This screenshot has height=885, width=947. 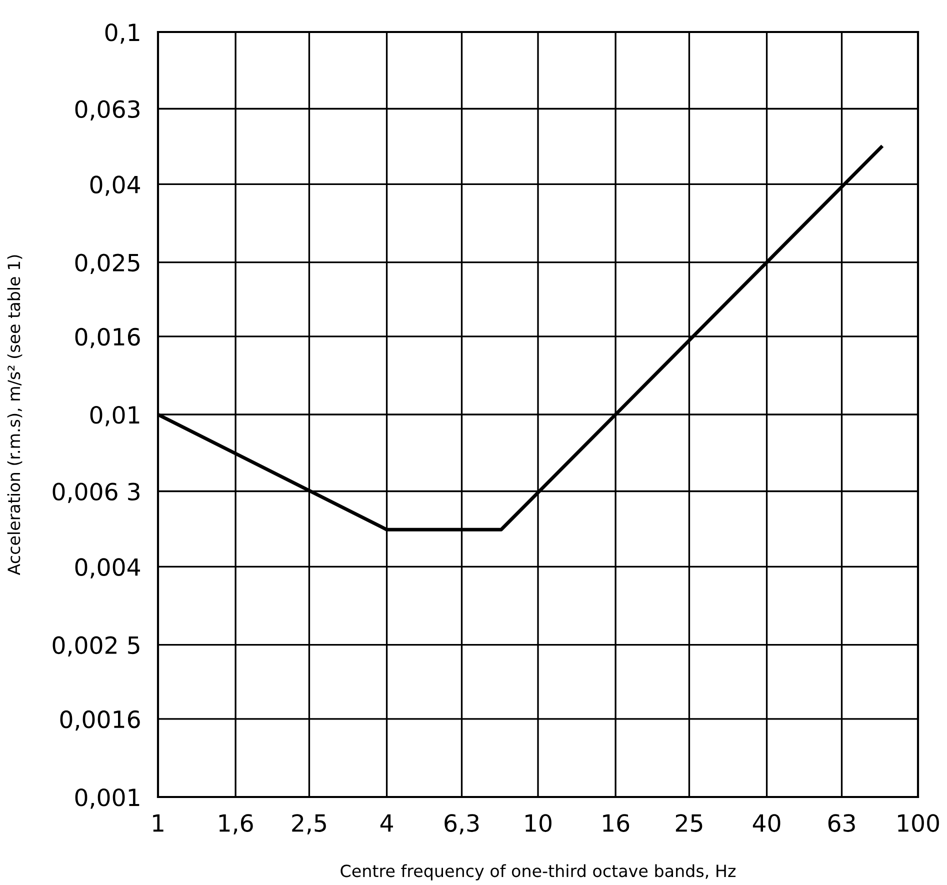 What do you see at coordinates (96, 492) in the screenshot?
I see `y-tick-label: 0,006 3` at bounding box center [96, 492].